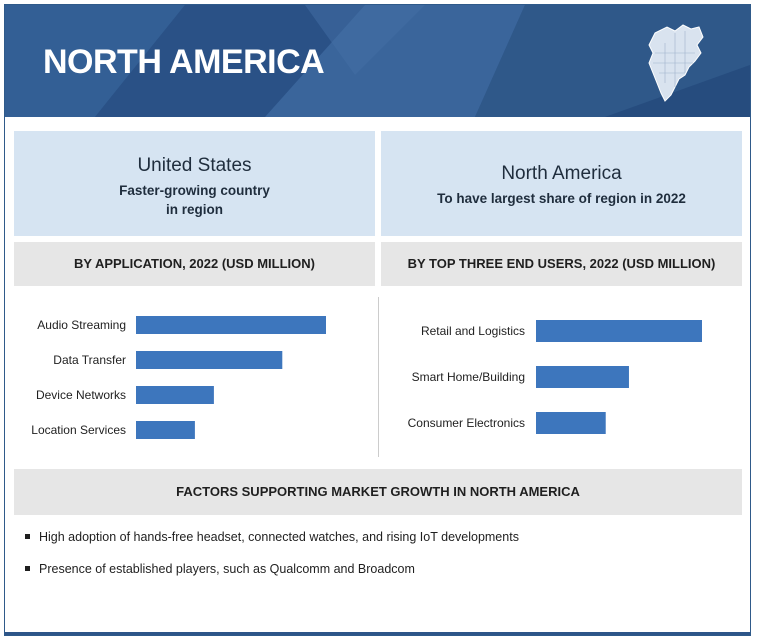 This screenshot has width=757, height=642. What do you see at coordinates (676, 63) in the screenshot?
I see `north-america-map-icon` at bounding box center [676, 63].